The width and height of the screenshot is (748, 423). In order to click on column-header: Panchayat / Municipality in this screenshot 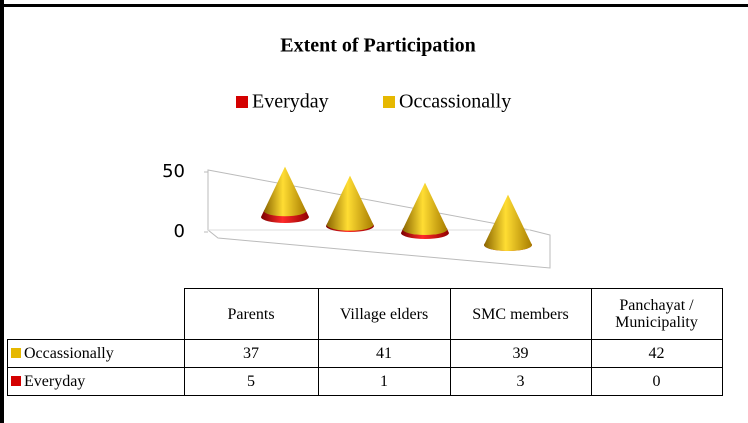, I will do `click(656, 314)`.